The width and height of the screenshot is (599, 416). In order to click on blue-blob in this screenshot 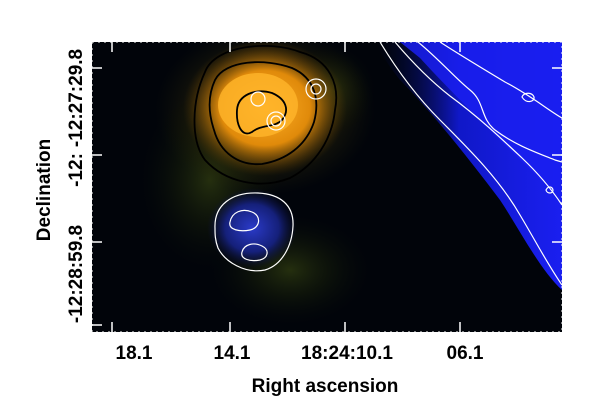, I will do `click(252, 228)`.